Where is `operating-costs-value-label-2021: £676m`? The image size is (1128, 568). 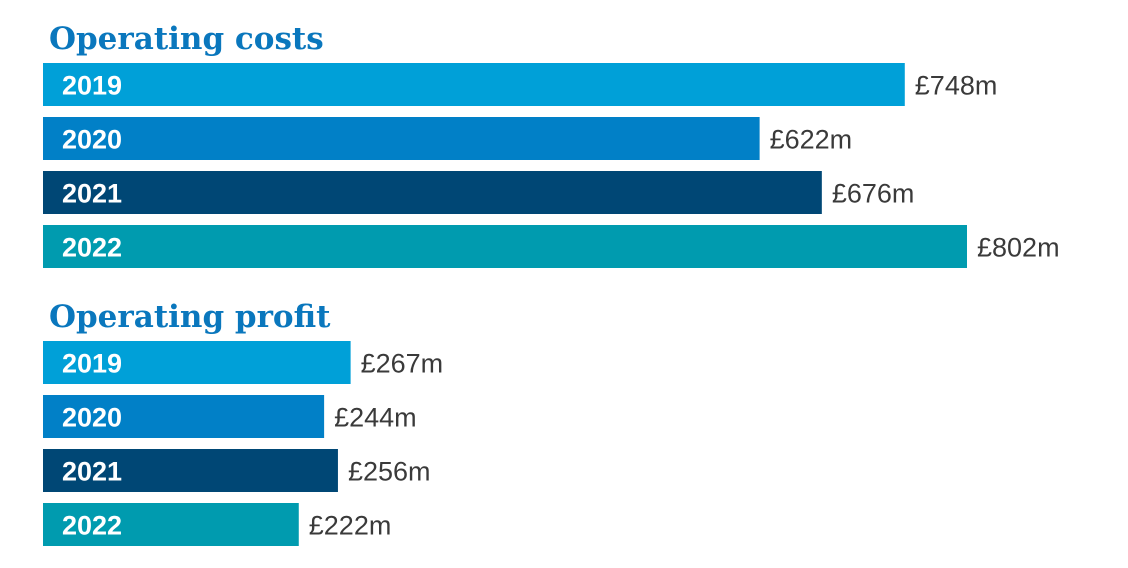
operating-costs-value-label-2021: £676m is located at coordinates (873, 194).